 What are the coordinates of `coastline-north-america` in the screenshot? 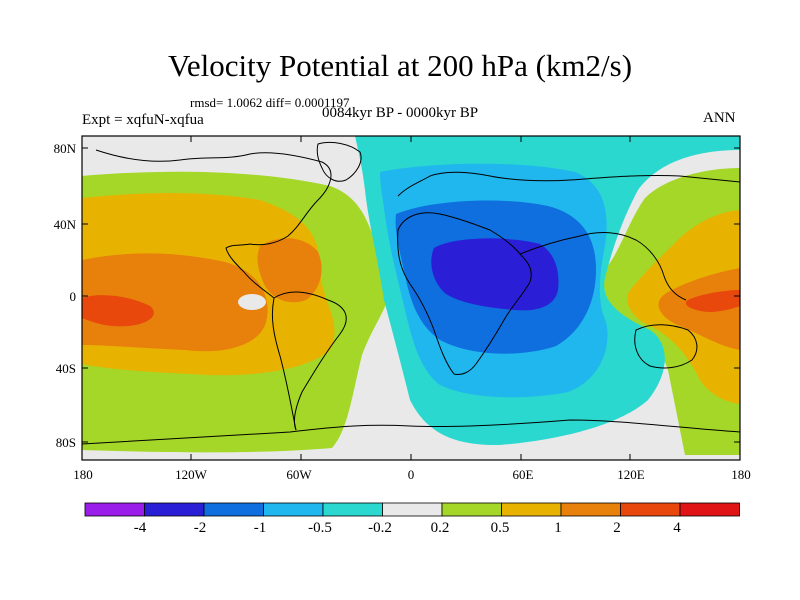 It's located at (213, 224).